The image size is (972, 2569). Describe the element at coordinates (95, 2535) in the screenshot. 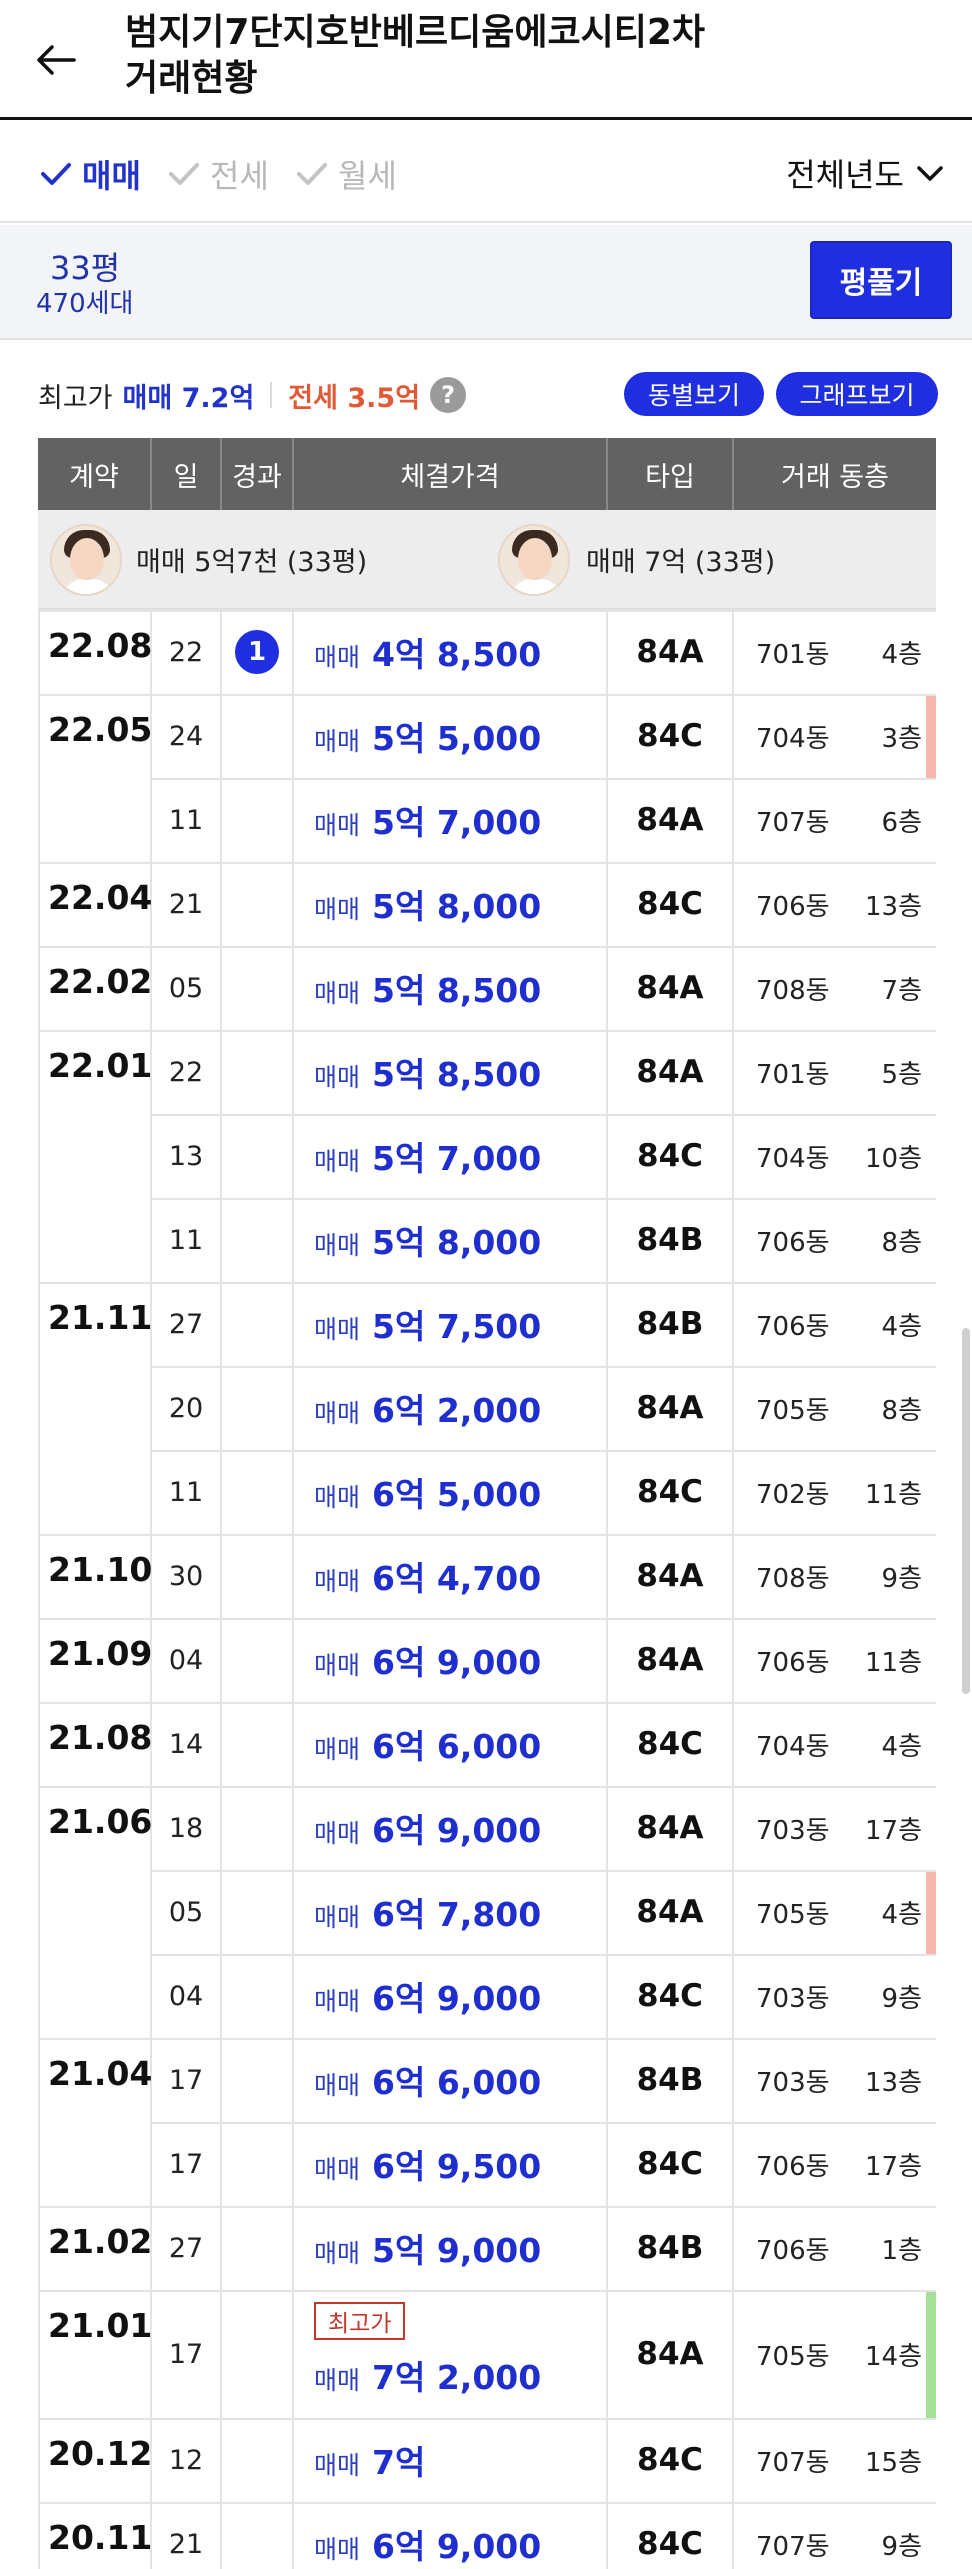

I see `contract-month: 20.11` at that location.